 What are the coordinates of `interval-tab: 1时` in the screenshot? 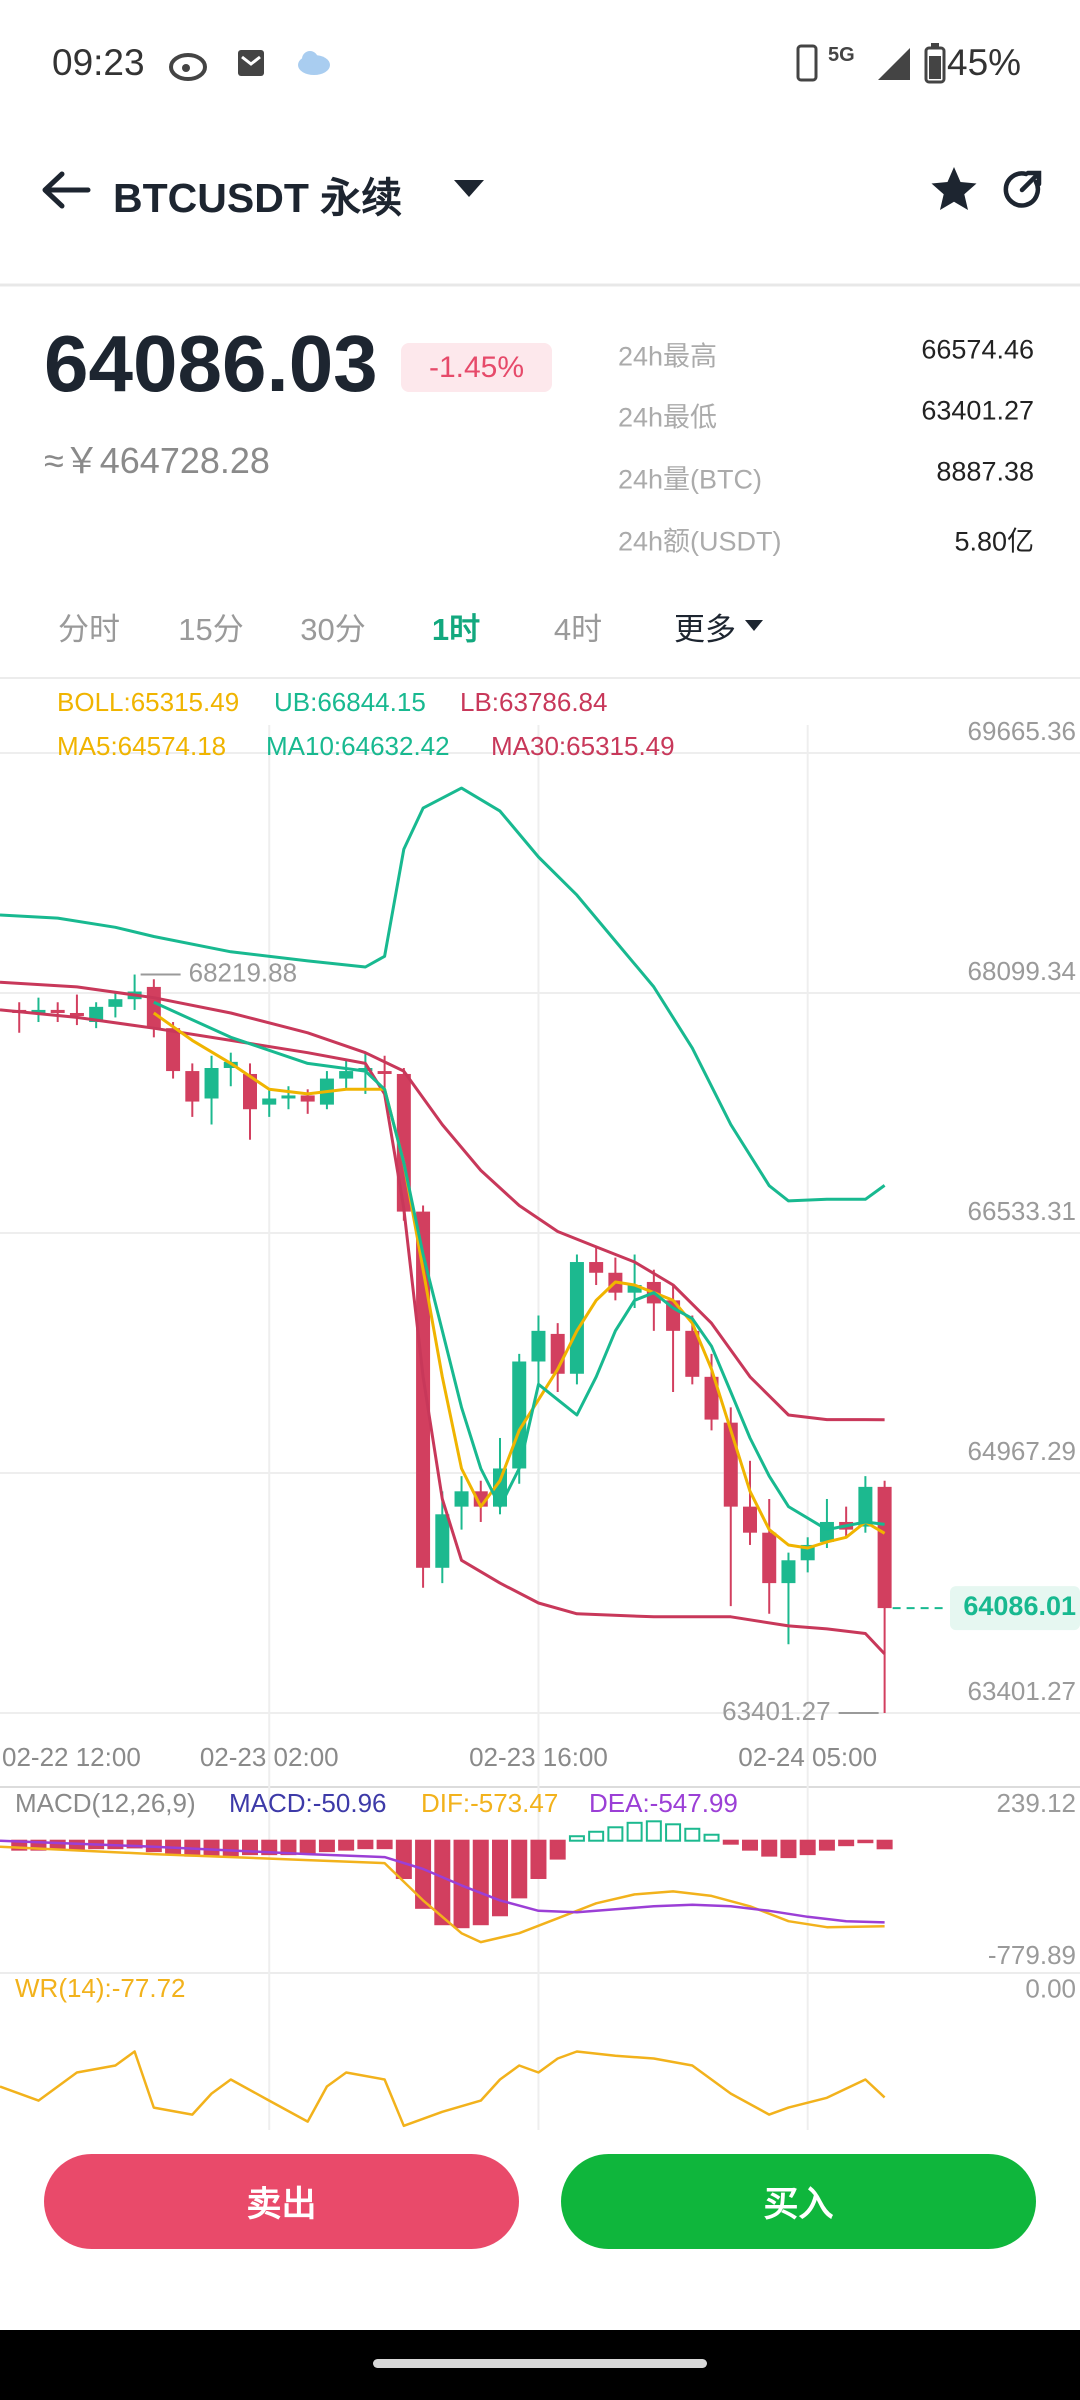 It's located at (456, 629).